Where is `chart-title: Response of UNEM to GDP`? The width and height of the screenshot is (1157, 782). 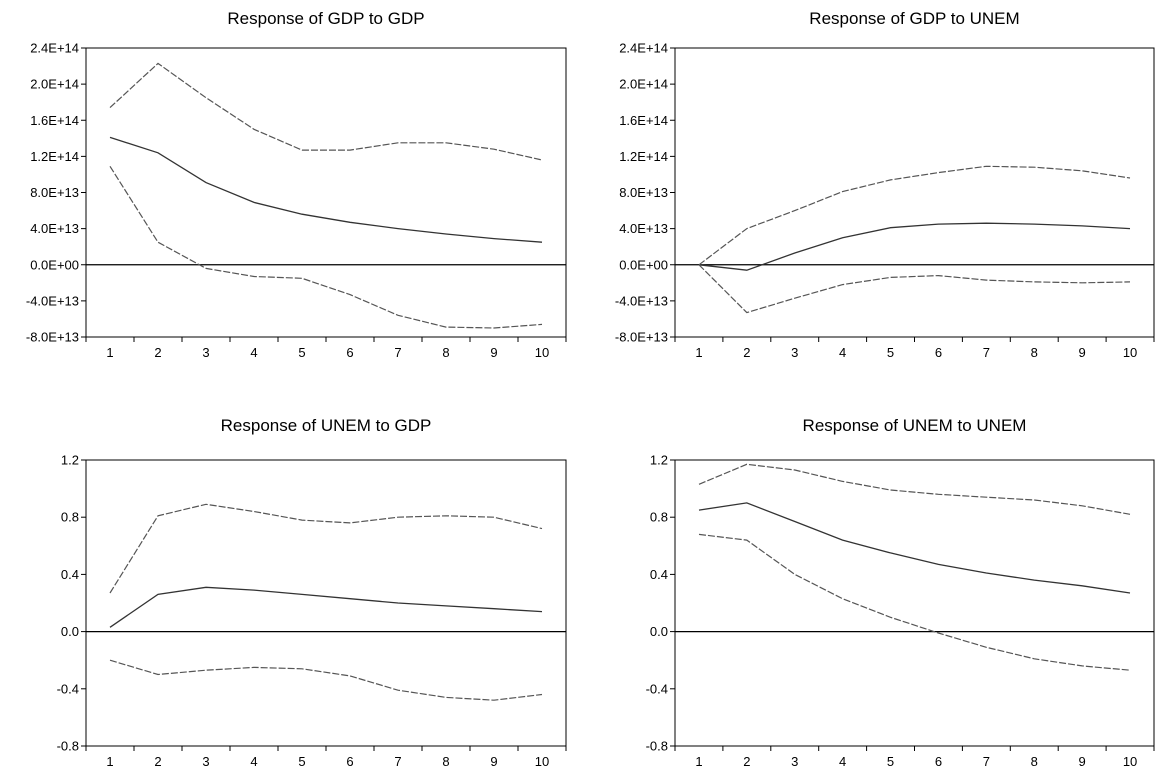
chart-title: Response of UNEM to GDP is located at coordinates (326, 425).